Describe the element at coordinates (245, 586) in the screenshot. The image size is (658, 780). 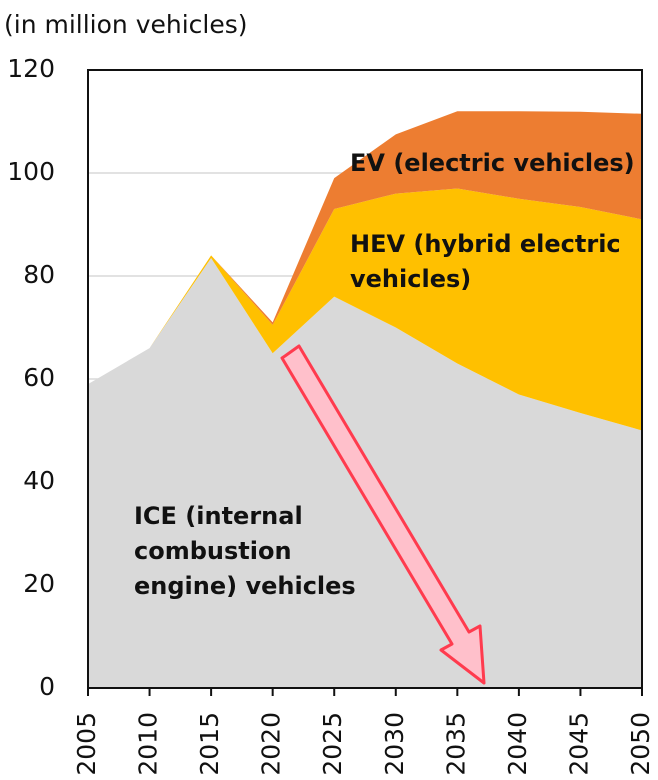
I see `annotation: engine) vehicles` at that location.